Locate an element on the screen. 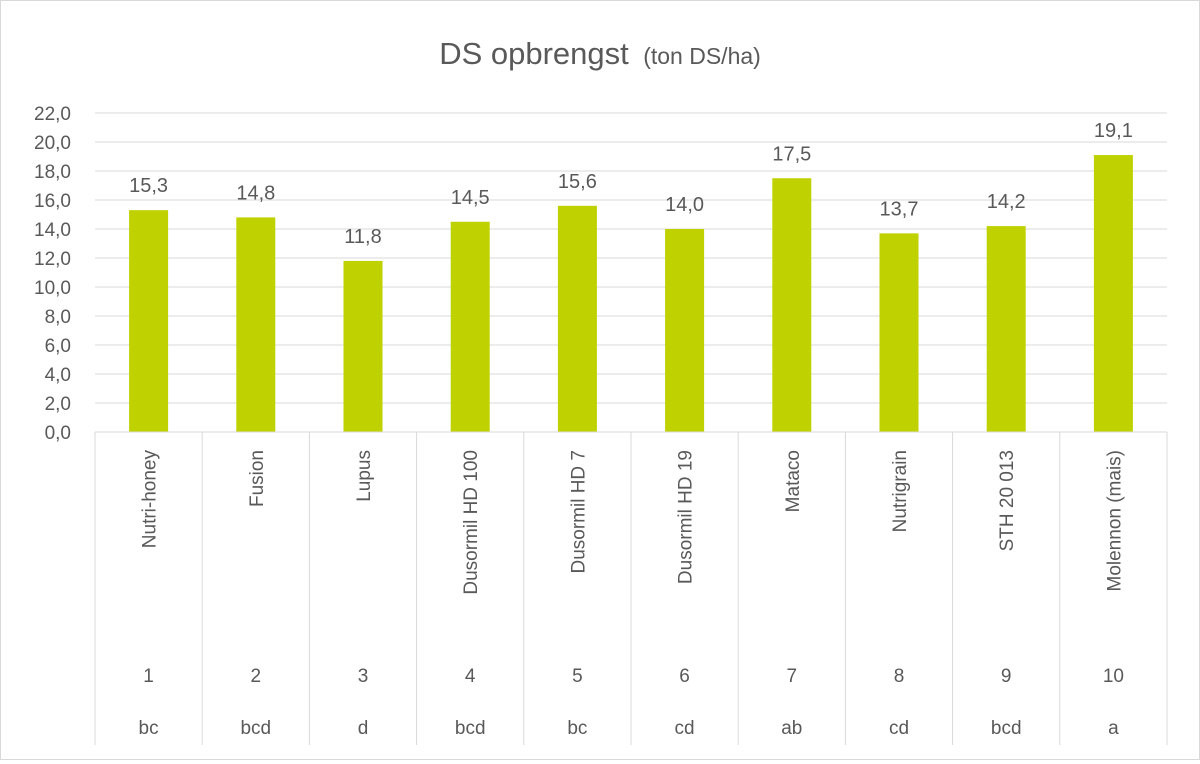 This screenshot has width=1200, height=764. y-tick-label: 2,0 is located at coordinates (58, 404).